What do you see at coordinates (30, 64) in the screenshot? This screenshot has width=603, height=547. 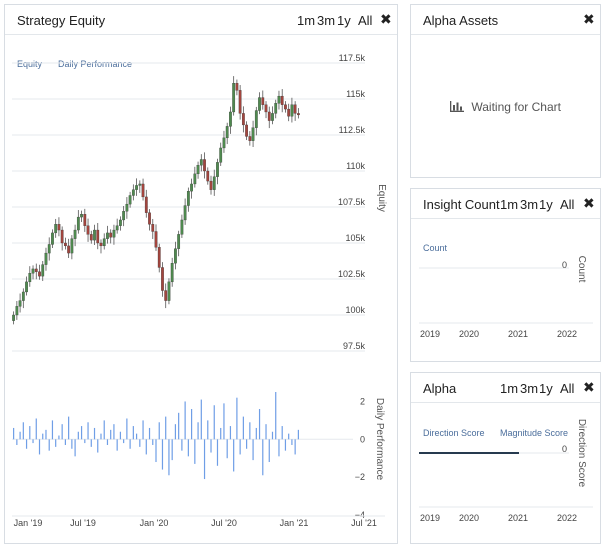 I see `legend-equity: Equity` at bounding box center [30, 64].